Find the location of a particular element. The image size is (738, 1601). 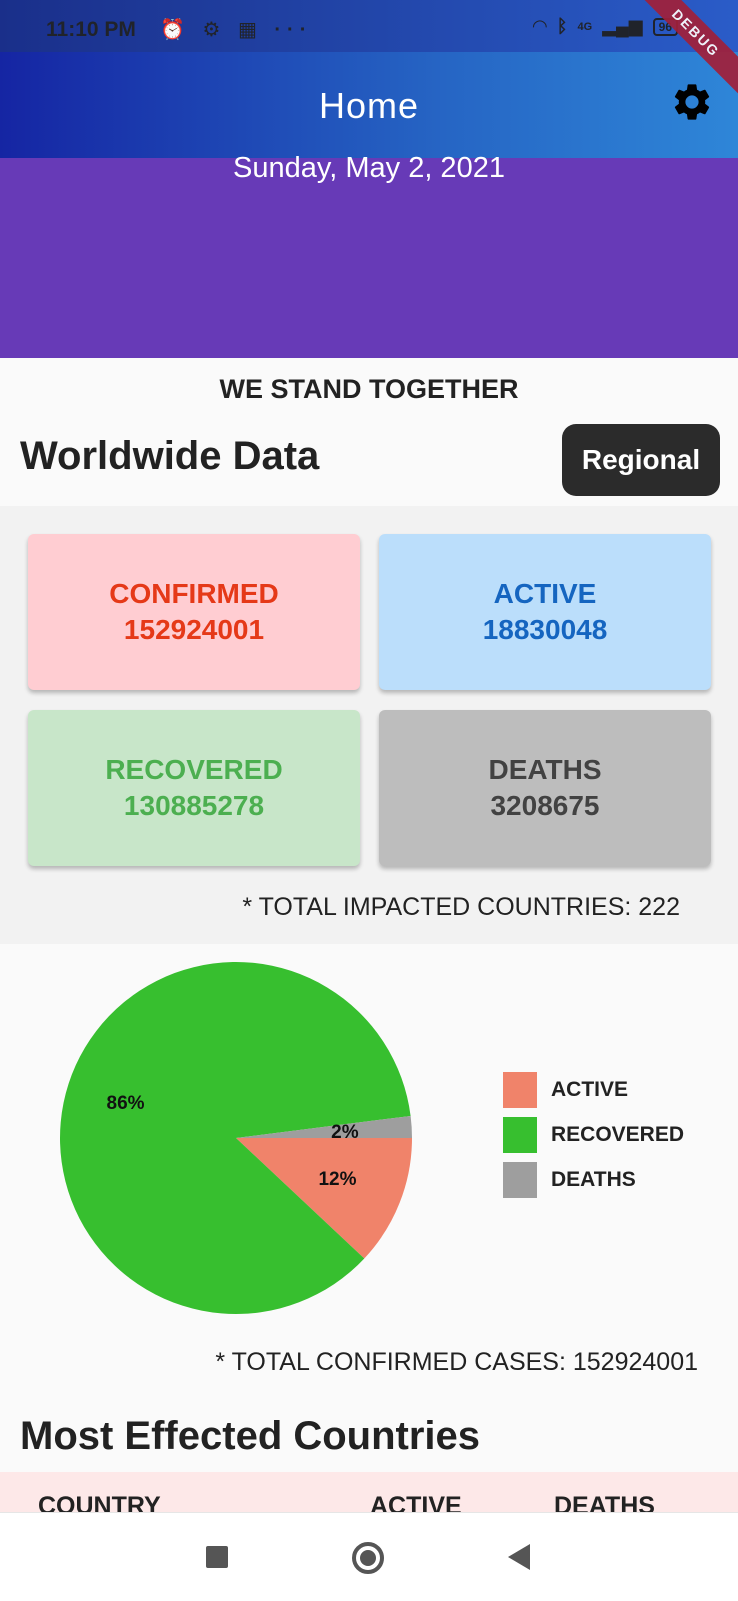

date-label: Sunday, May 2, 2021 is located at coordinates (369, 168).